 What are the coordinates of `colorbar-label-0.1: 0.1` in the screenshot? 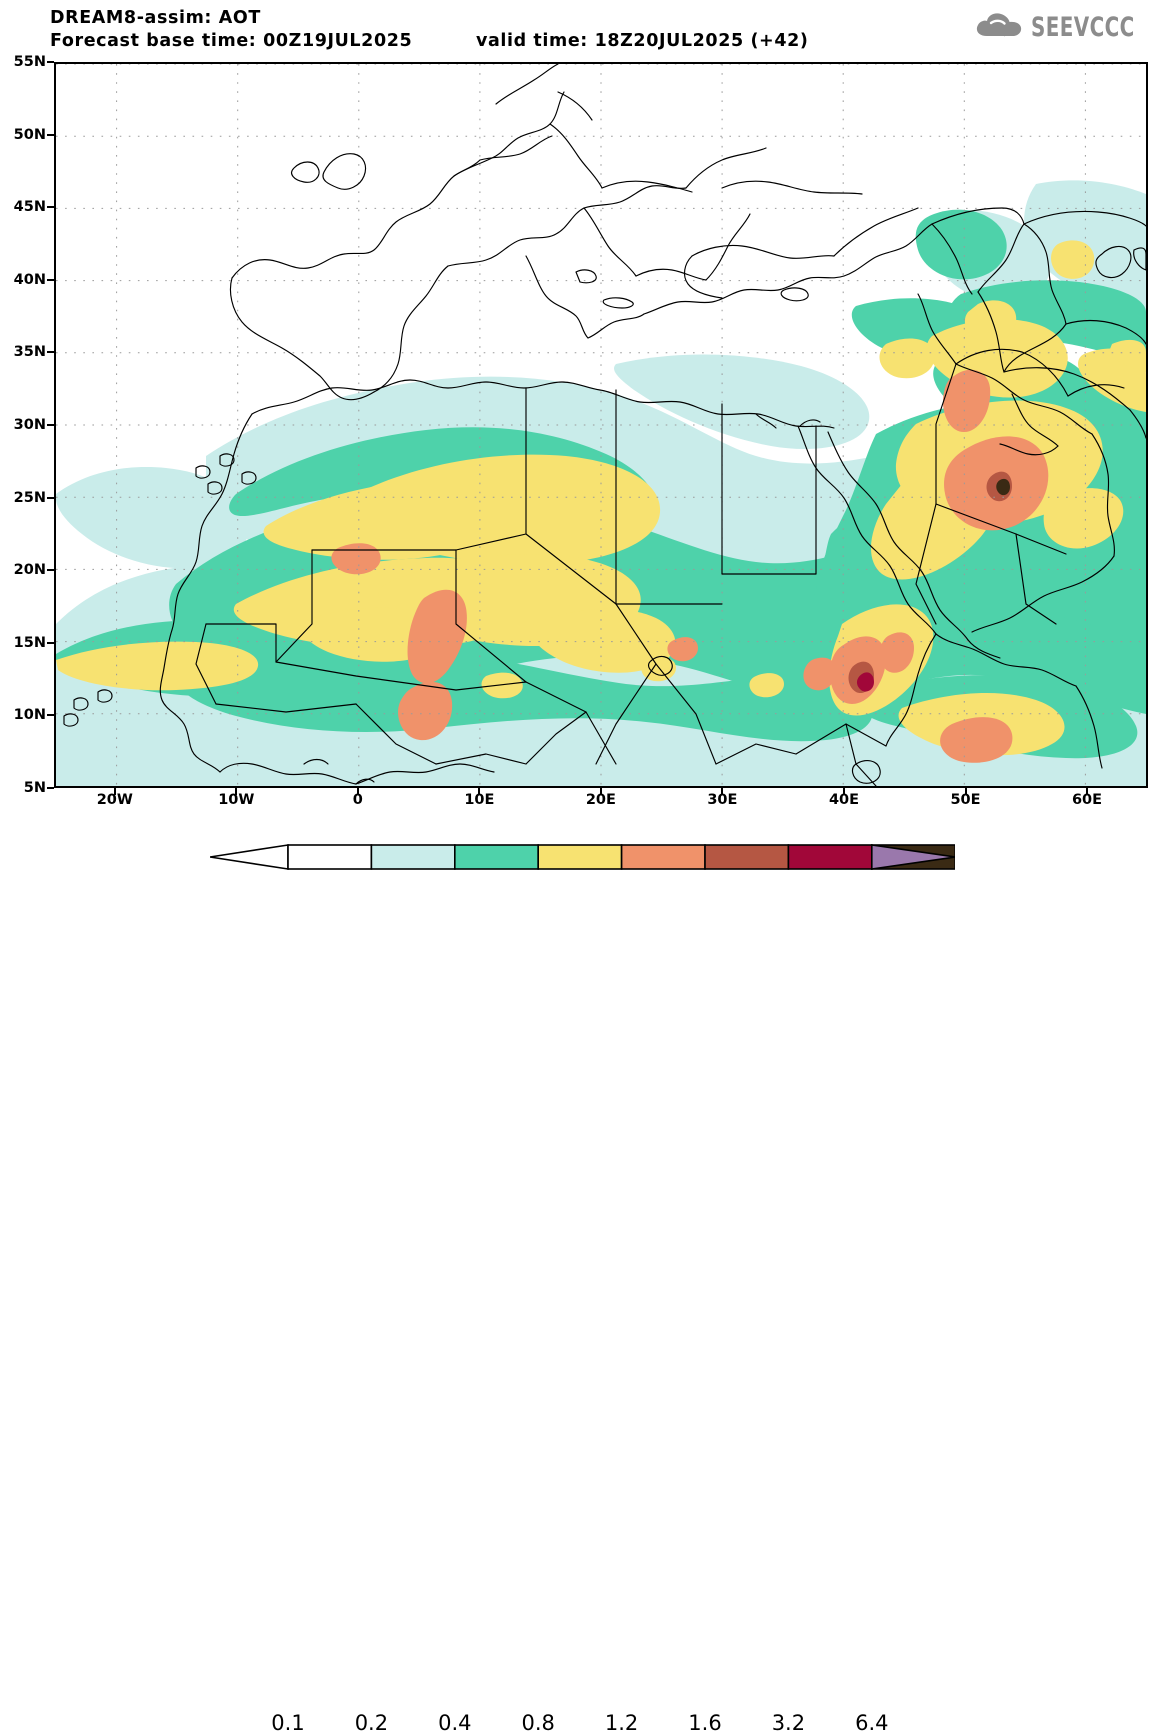 It's located at (288, 1723).